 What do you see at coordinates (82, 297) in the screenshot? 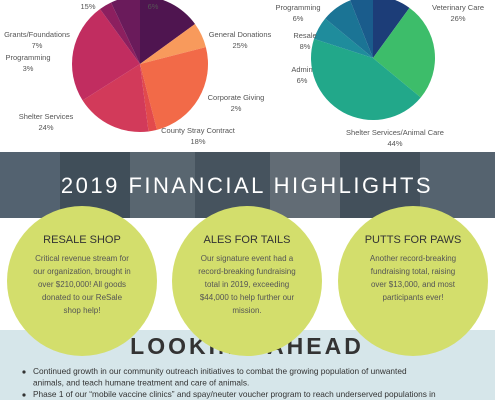
I see `highlight-text: donated to our ReSale` at bounding box center [82, 297].